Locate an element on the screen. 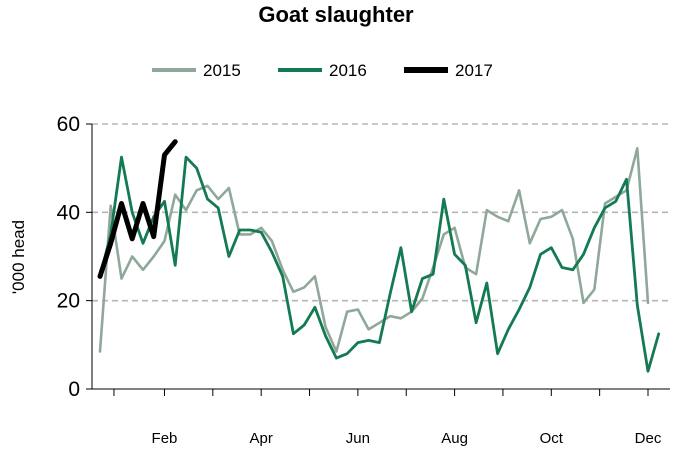 The height and width of the screenshot is (453, 687). y-tick-label-0: 0 is located at coordinates (74, 389).